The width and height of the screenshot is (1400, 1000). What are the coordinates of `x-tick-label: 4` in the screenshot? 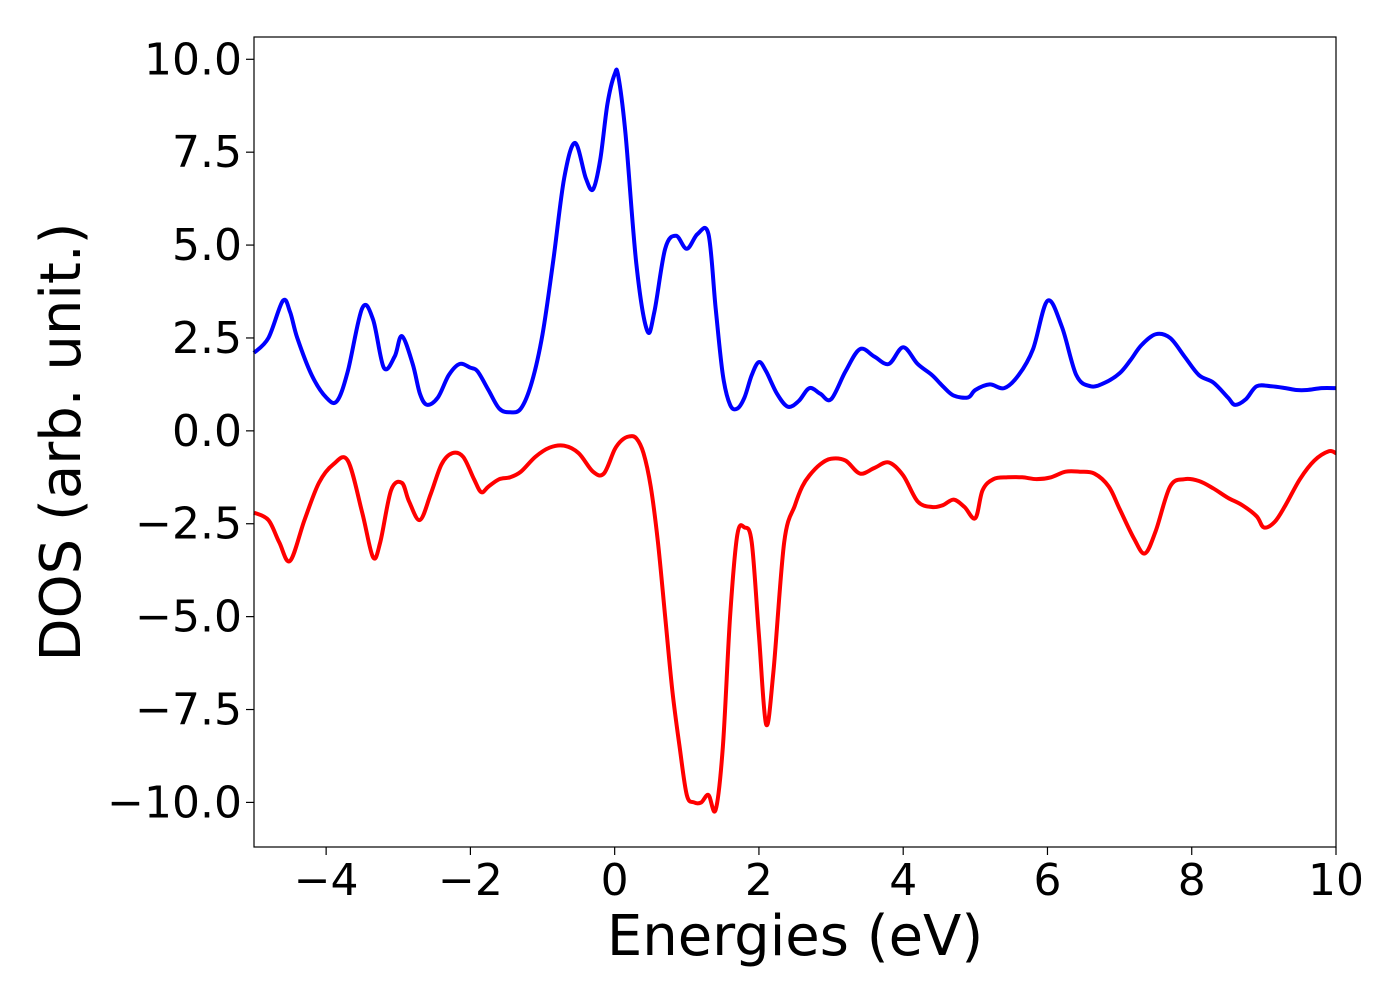 It's located at (903, 880).